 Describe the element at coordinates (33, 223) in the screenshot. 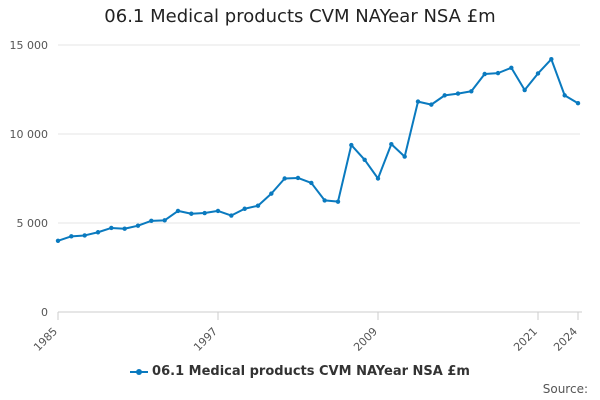

I see `y-tick-label: 5 000` at that location.